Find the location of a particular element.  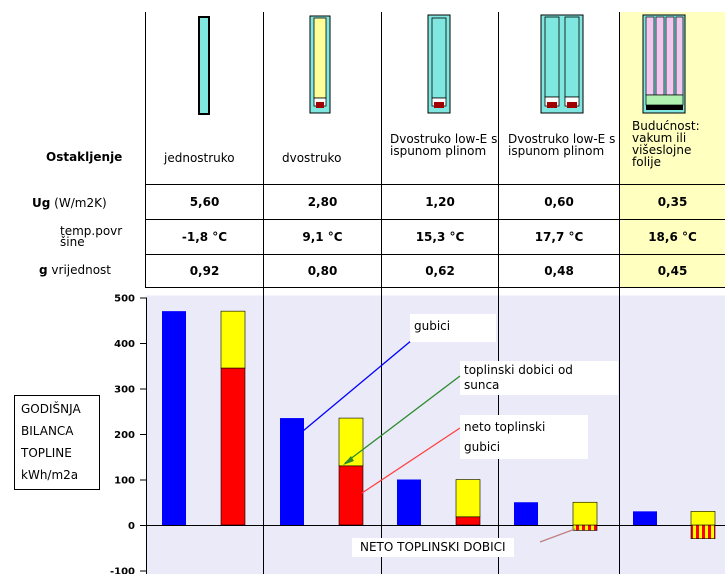

glazing-illustrations is located at coordinates (442, 64).